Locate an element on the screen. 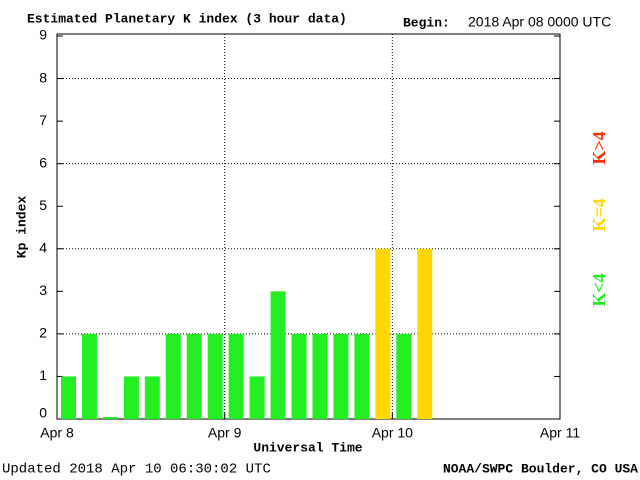  y-tick-label: 1 is located at coordinates (43, 375).